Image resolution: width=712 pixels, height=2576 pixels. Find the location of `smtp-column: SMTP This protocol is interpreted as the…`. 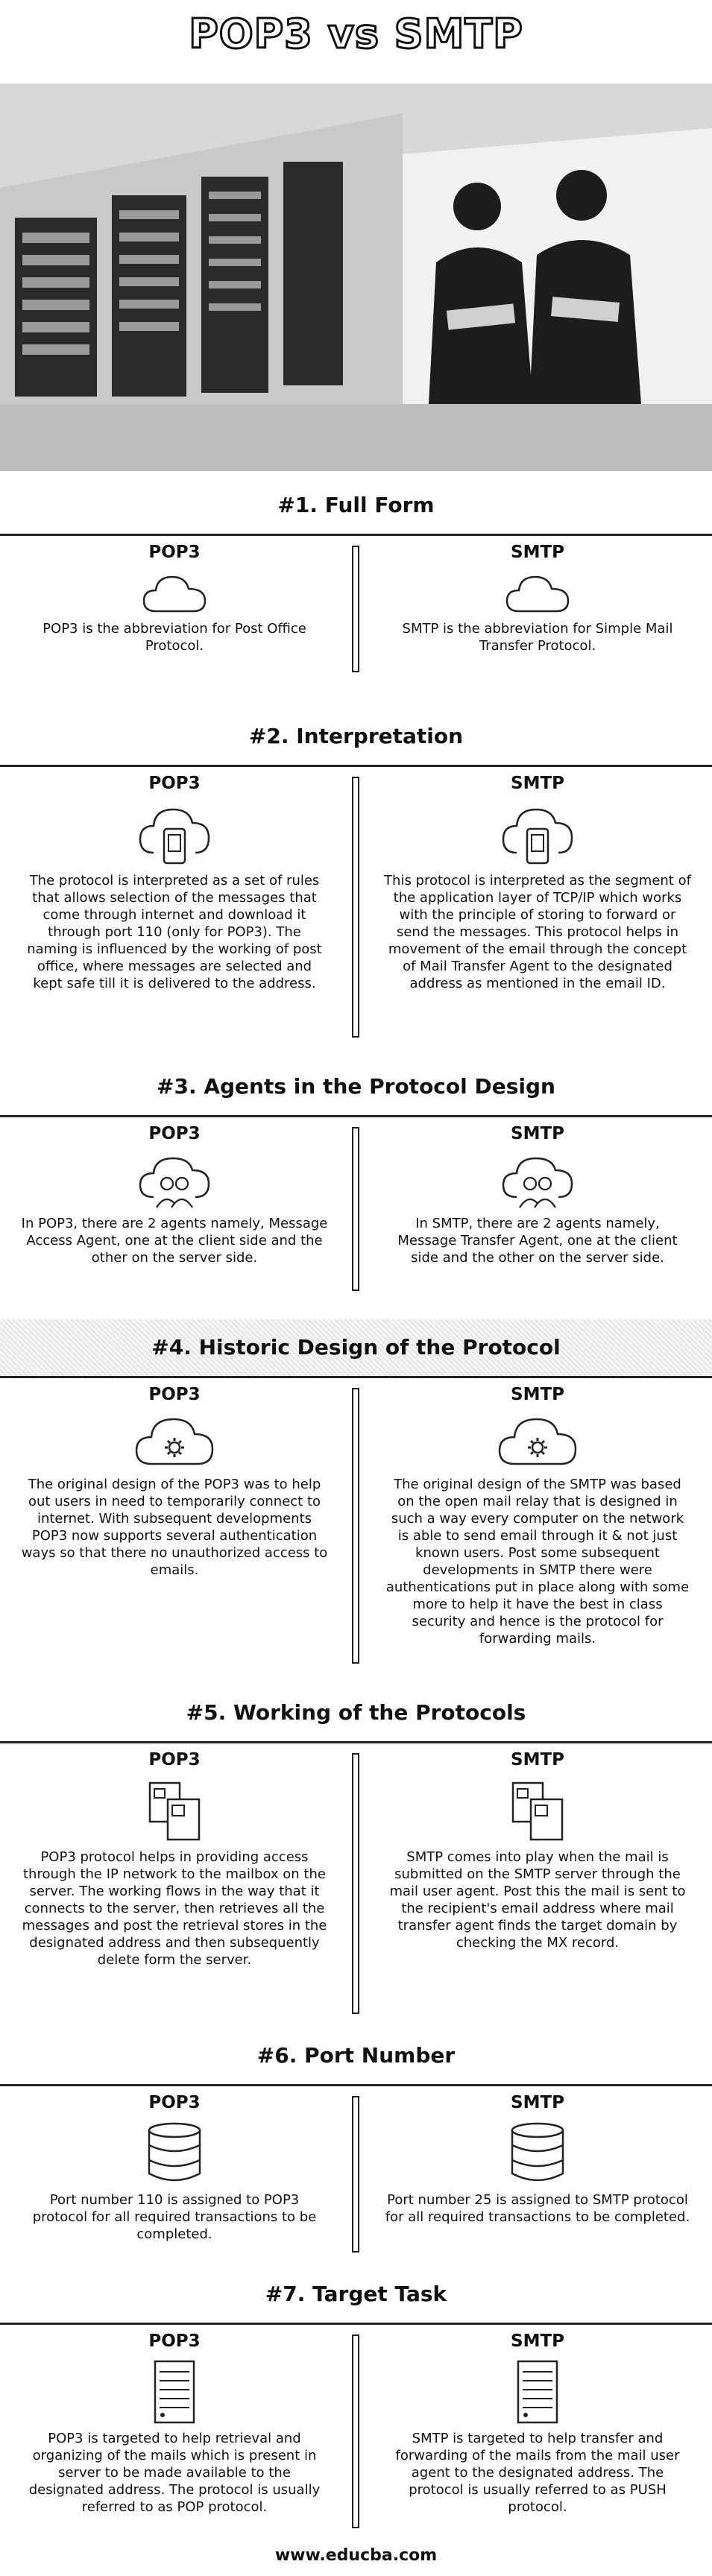

smtp-column: SMTP This protocol is interpreted as the… is located at coordinates (538, 880).